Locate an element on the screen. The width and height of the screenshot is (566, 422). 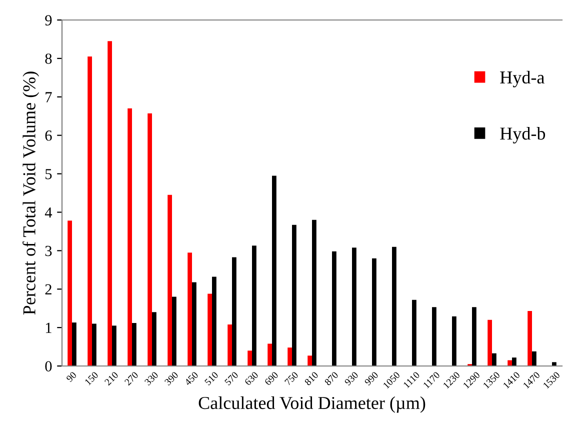
x-tick-label: 750 is located at coordinates (291, 378).